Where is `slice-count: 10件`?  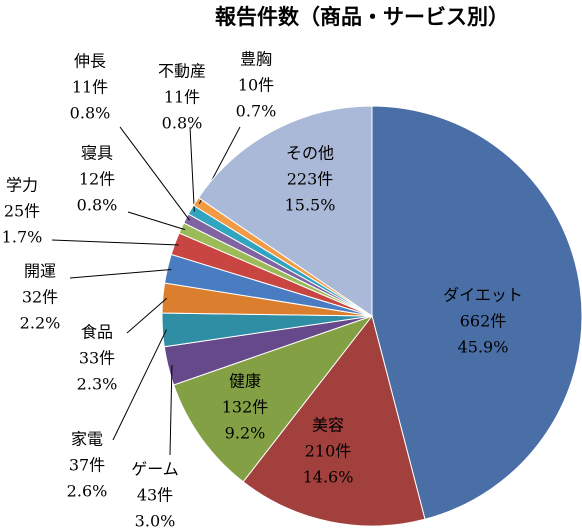 slice-count: 10件 is located at coordinates (256, 85).